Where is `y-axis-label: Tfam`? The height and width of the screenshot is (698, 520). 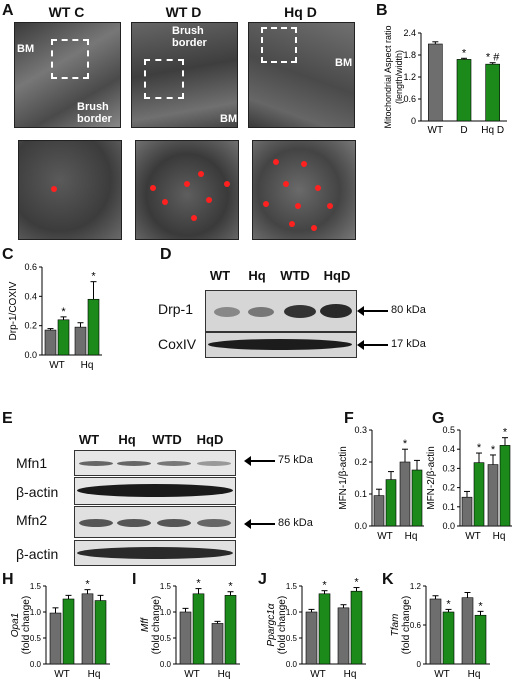
y-axis-label: Tfam is located at coordinates (395, 625).